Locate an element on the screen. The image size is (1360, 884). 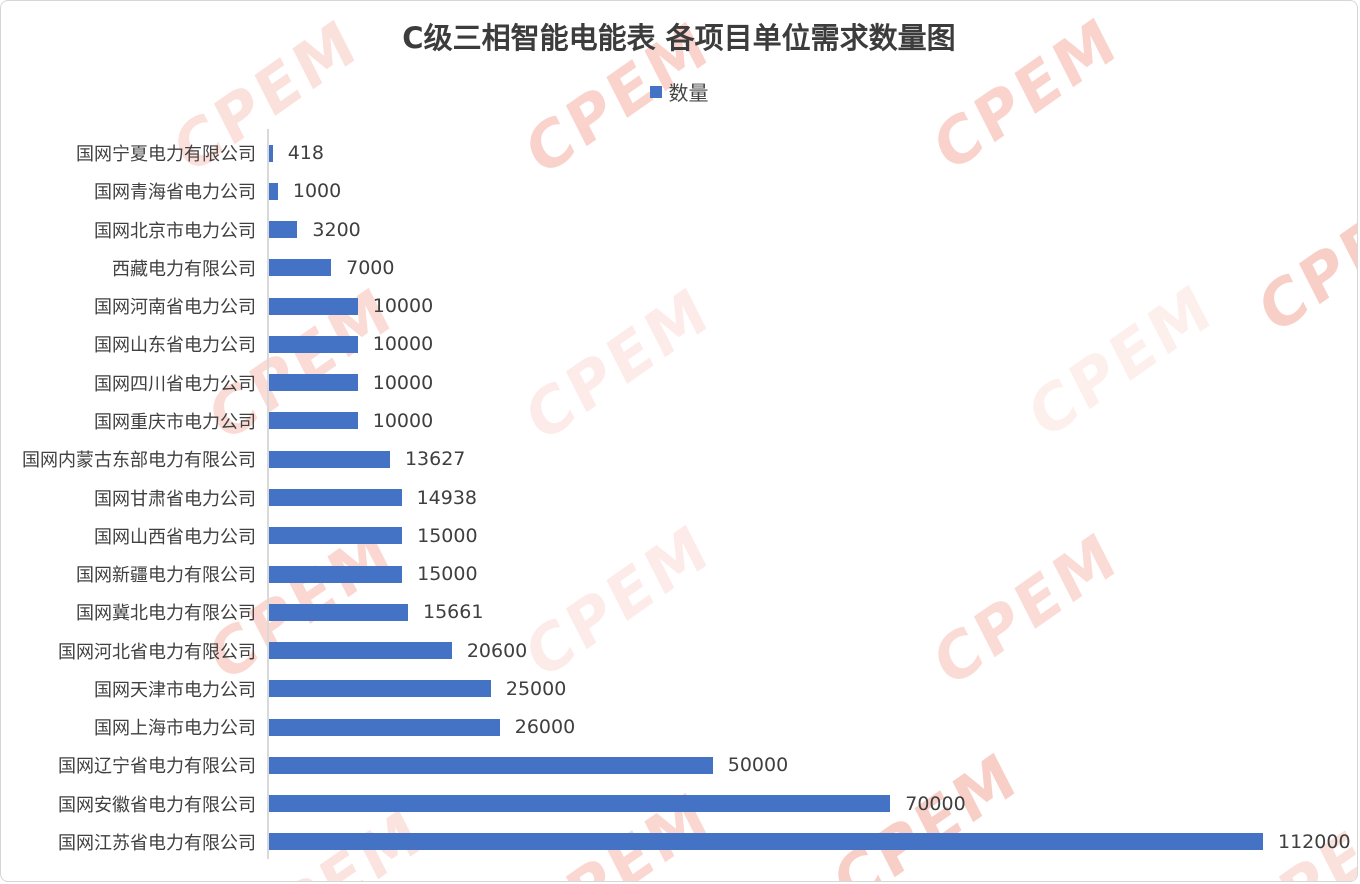
category-label: 国网辽宁省电力有限公司 is located at coordinates (157, 767).